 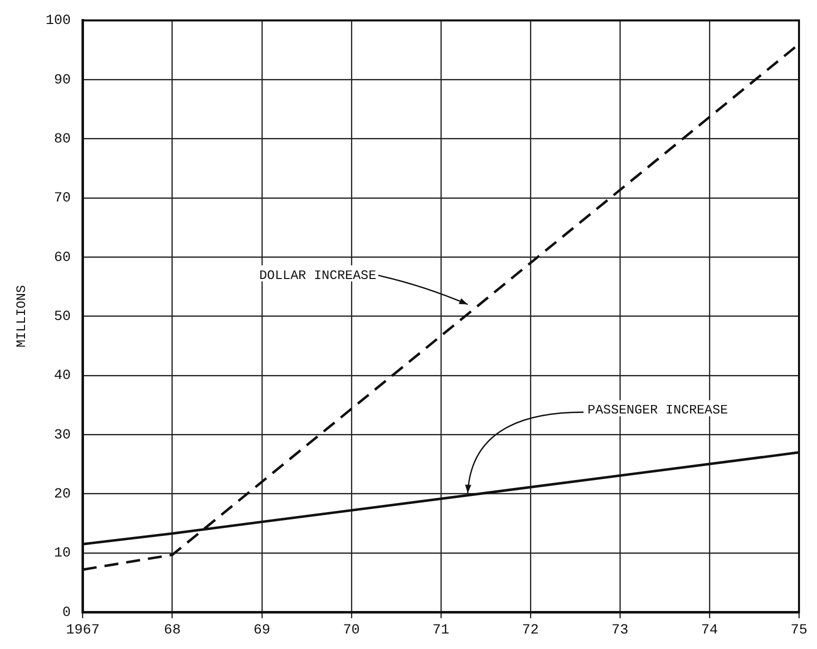 I want to click on y-tick-label: 90, so click(x=62, y=80).